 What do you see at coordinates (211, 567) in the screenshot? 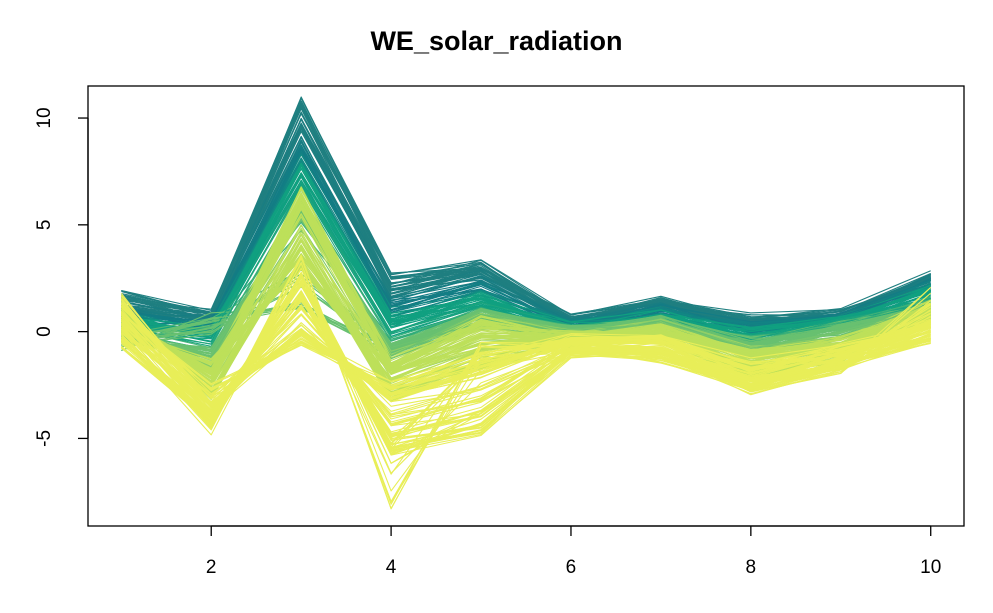
I see `x-tick-label: 2` at bounding box center [211, 567].